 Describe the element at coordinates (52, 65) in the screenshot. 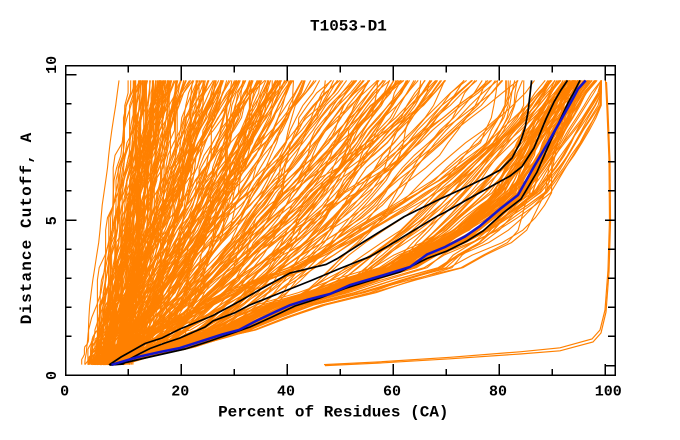

I see `svg-text: 10` at that location.